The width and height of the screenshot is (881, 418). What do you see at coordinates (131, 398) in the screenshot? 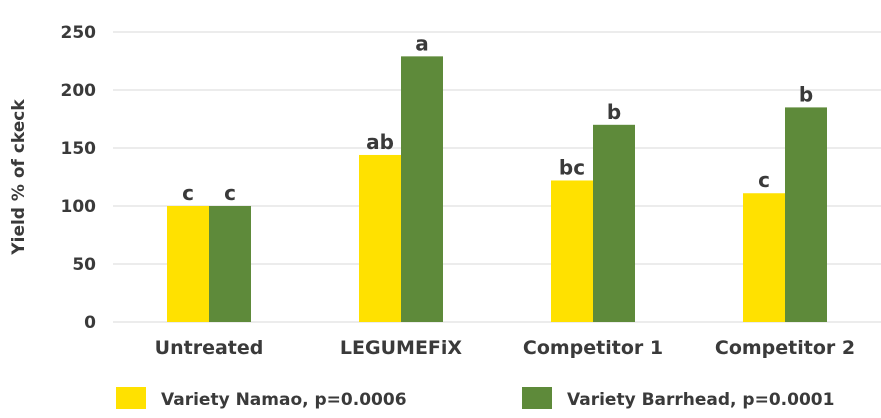
I see `legend-swatch-namao` at bounding box center [131, 398].